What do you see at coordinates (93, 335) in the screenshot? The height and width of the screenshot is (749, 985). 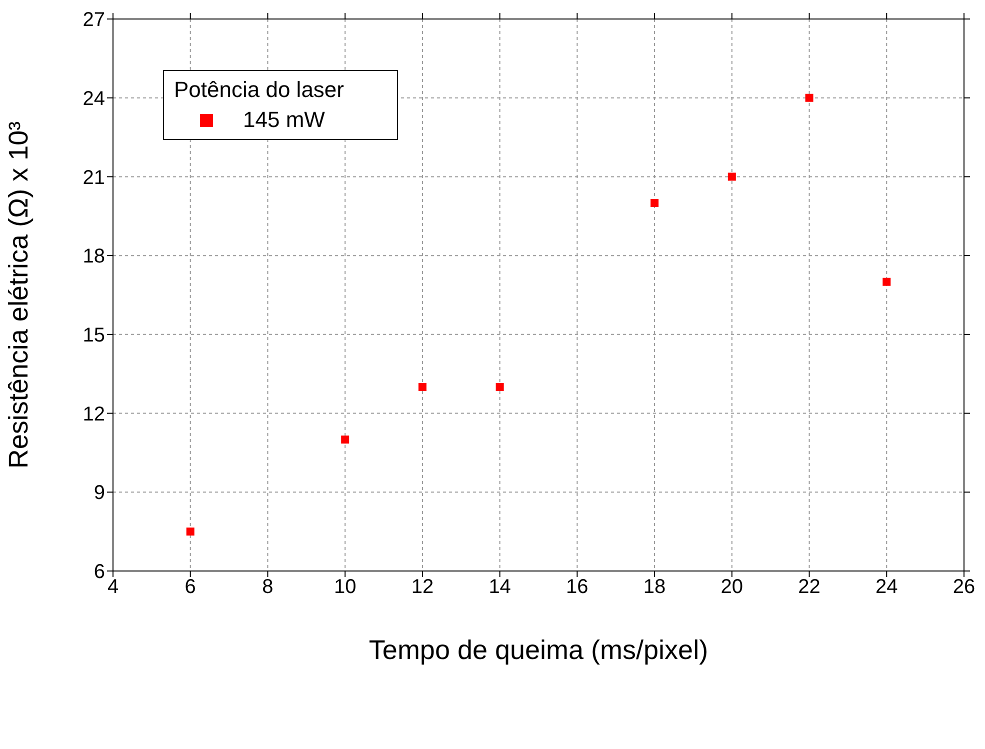 I see `y-tick-label: 15` at bounding box center [93, 335].